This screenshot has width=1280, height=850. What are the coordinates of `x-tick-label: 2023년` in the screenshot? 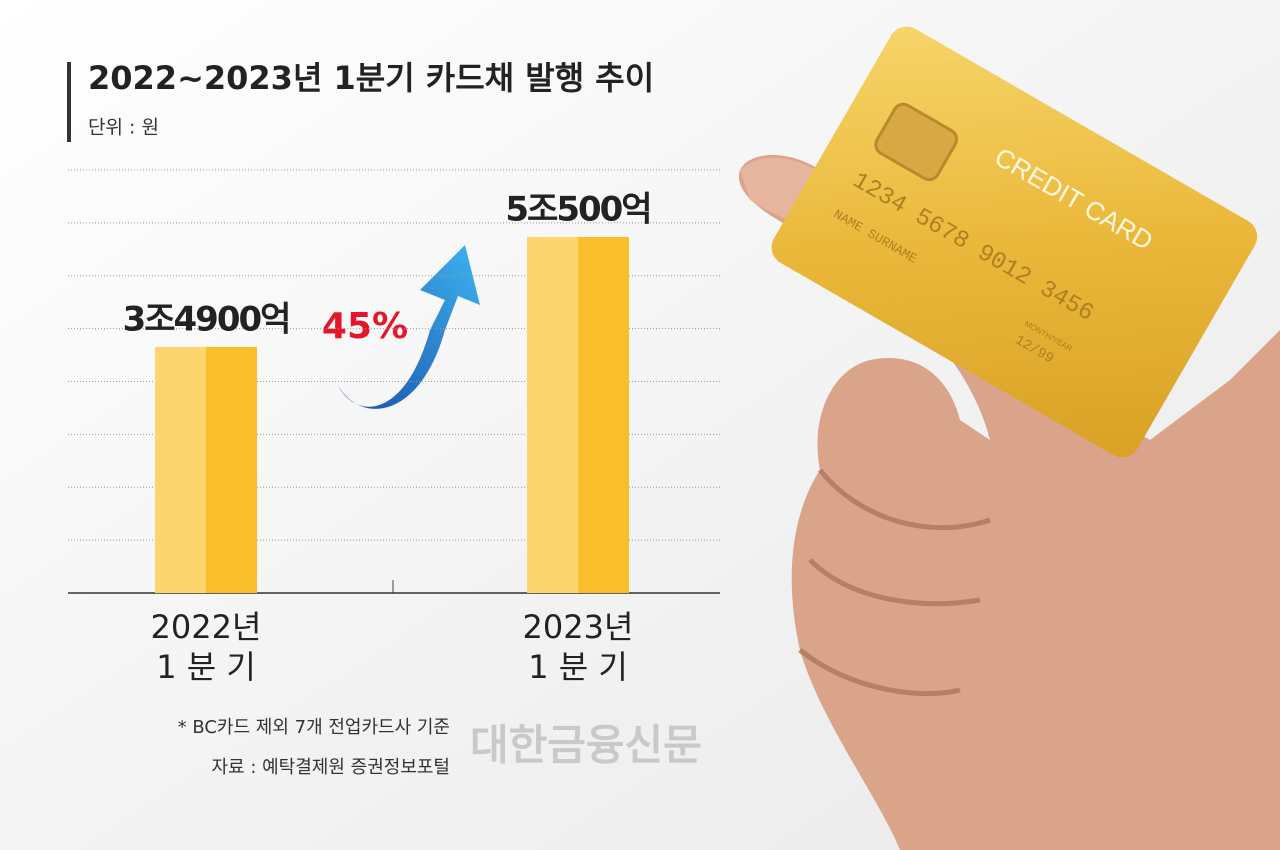 It's located at (578, 627).